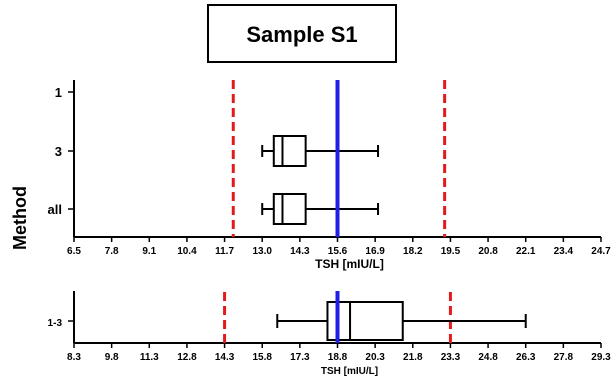 The image size is (615, 382). I want to click on x-tick-label: 9.8, so click(112, 357).